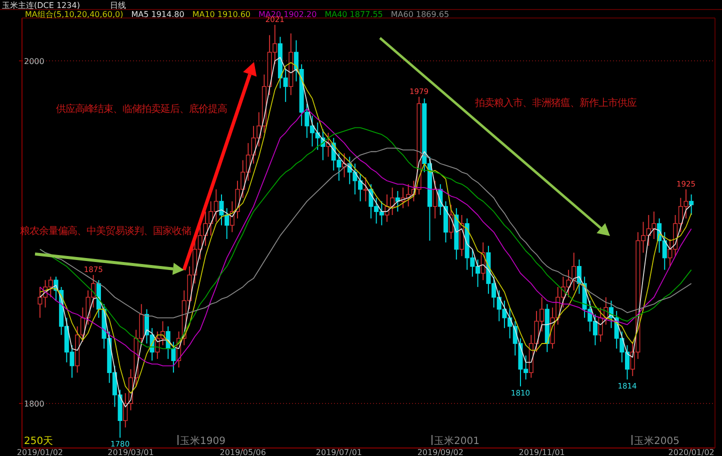 Image resolution: width=722 pixels, height=456 pixels. Describe the element at coordinates (457, 441) in the screenshot. I see `annotation: 玉米2001` at that location.